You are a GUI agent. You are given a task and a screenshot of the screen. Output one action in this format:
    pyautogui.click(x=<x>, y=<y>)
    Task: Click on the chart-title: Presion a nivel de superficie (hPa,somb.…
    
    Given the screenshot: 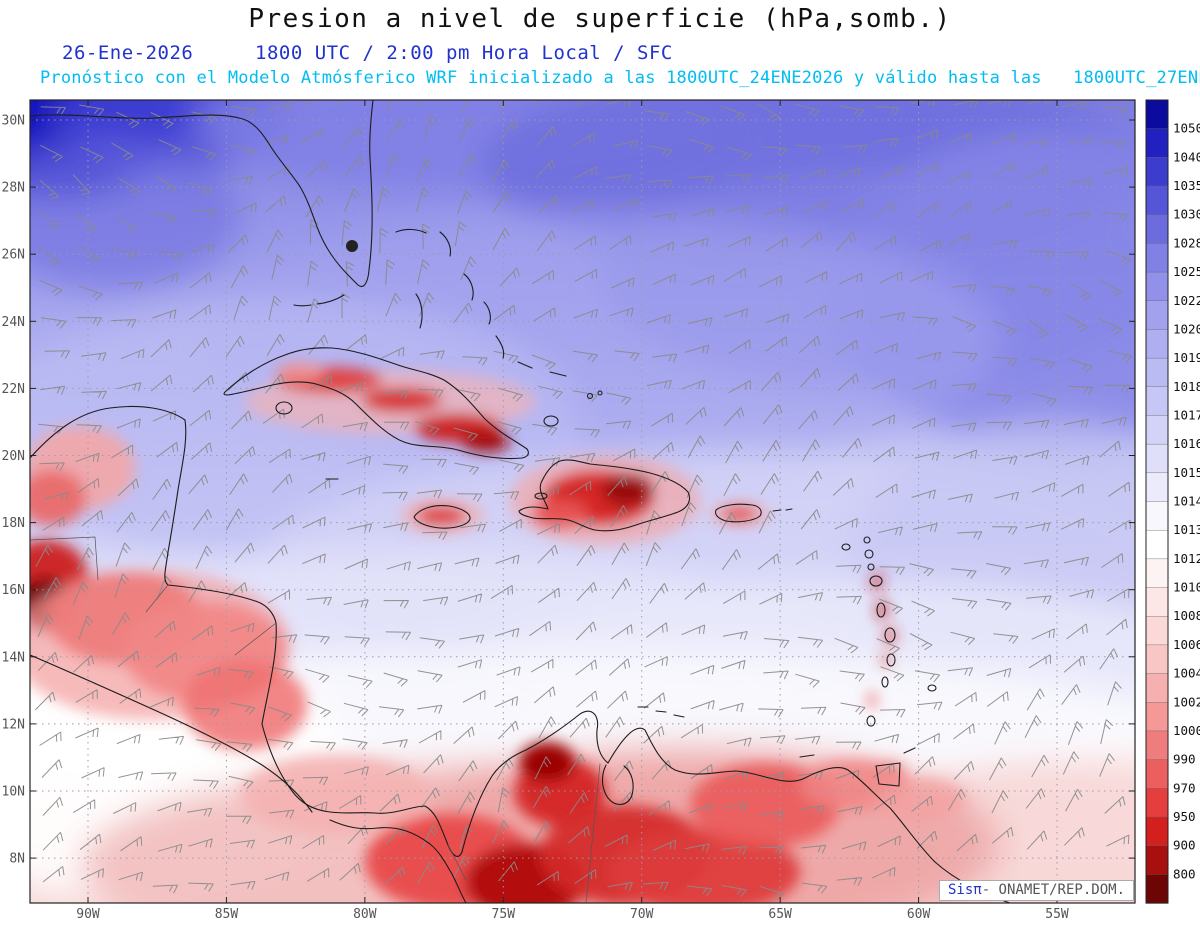 What is the action you would take?
    pyautogui.click(x=600, y=19)
    